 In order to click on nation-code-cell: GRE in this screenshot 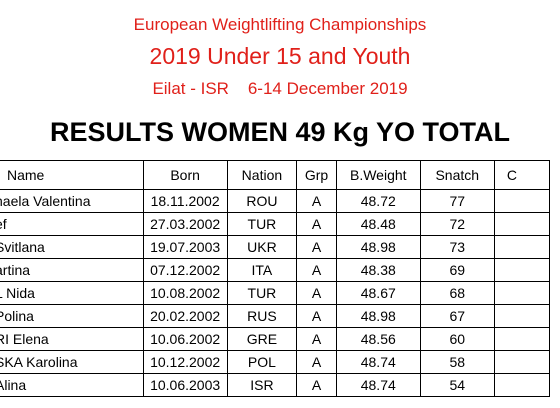, I will do `click(262, 339)`.